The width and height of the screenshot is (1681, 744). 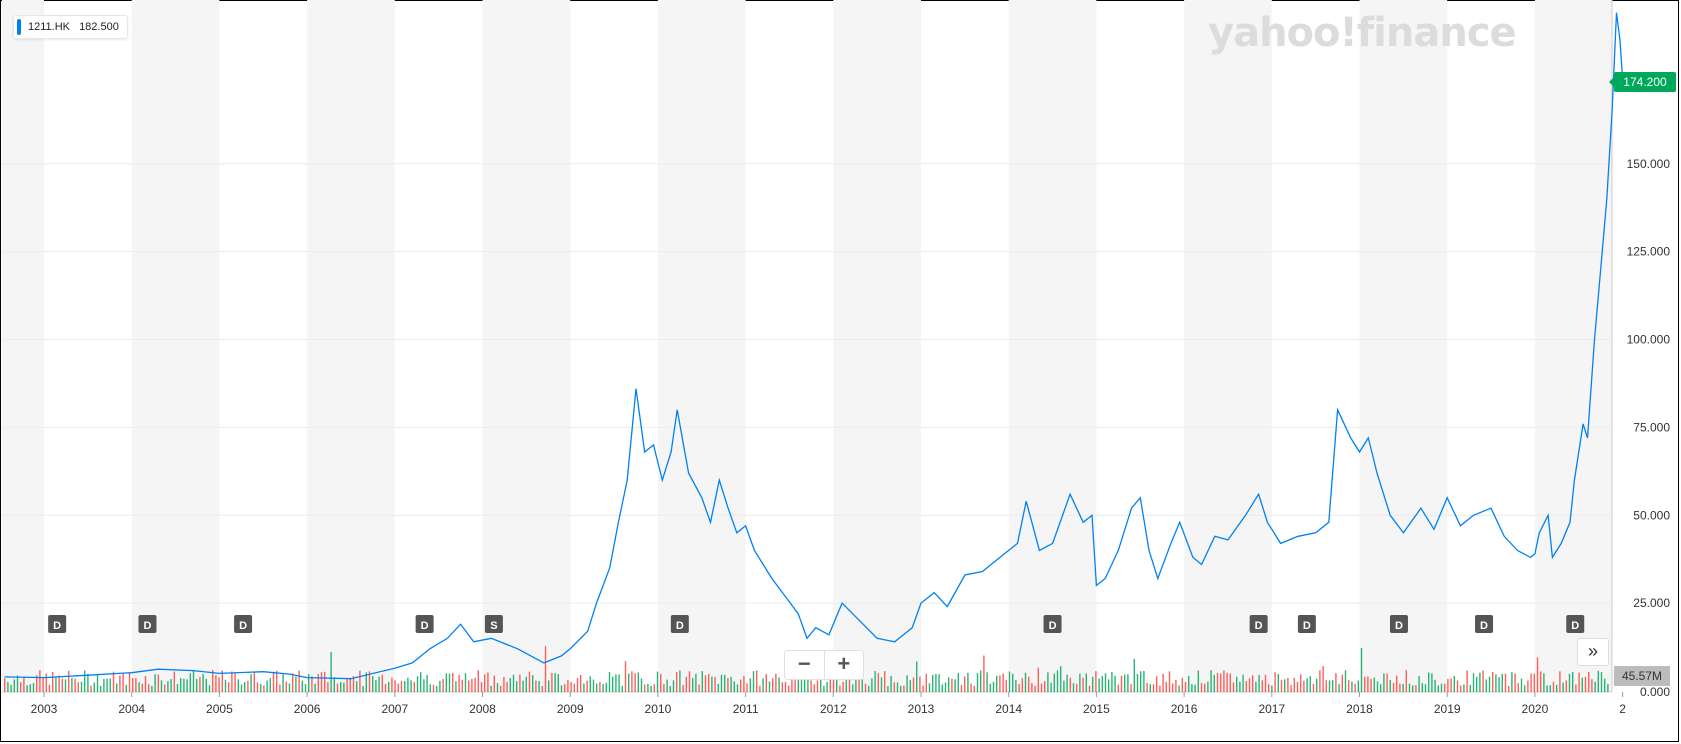 What do you see at coordinates (70, 27) in the screenshot?
I see `legend-chip: 1211.HK 182.500` at bounding box center [70, 27].